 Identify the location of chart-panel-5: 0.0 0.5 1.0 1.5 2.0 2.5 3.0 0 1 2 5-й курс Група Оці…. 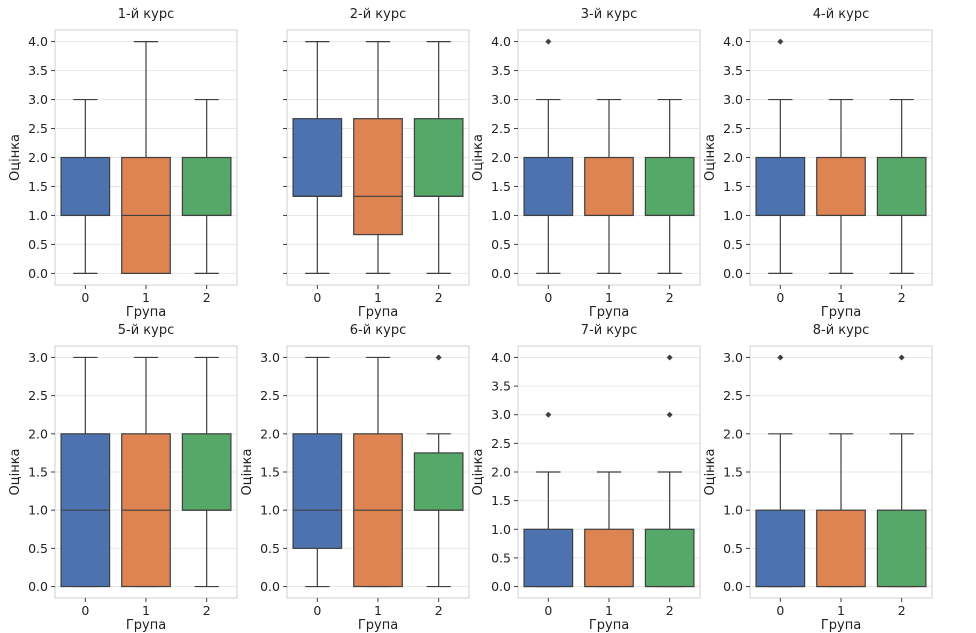
(123, 478).